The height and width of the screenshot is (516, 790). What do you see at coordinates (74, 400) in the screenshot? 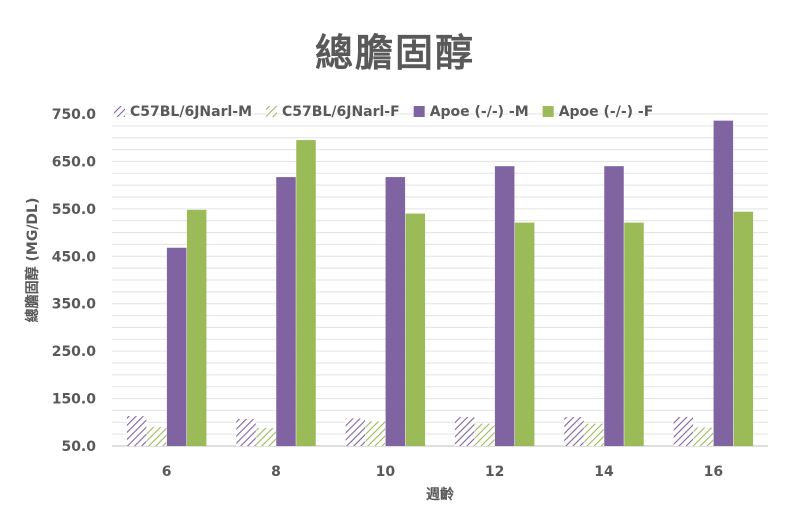
I see `y-tick-label: 150.0` at bounding box center [74, 400].